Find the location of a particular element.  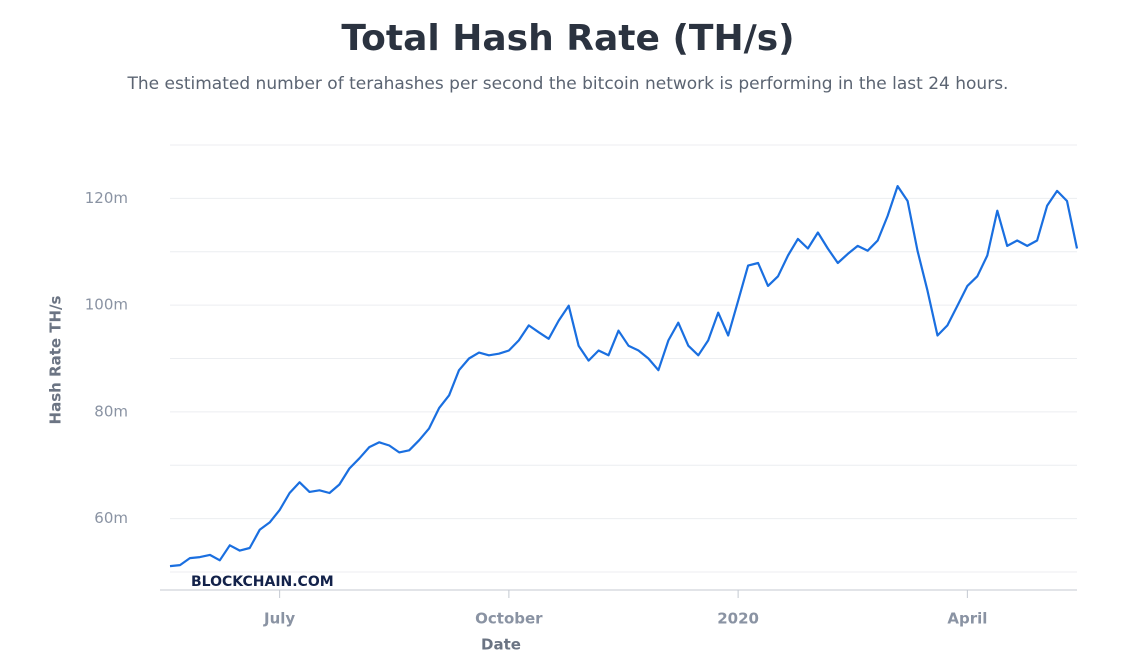

y-tick-label: 100m is located at coordinates (106, 305).